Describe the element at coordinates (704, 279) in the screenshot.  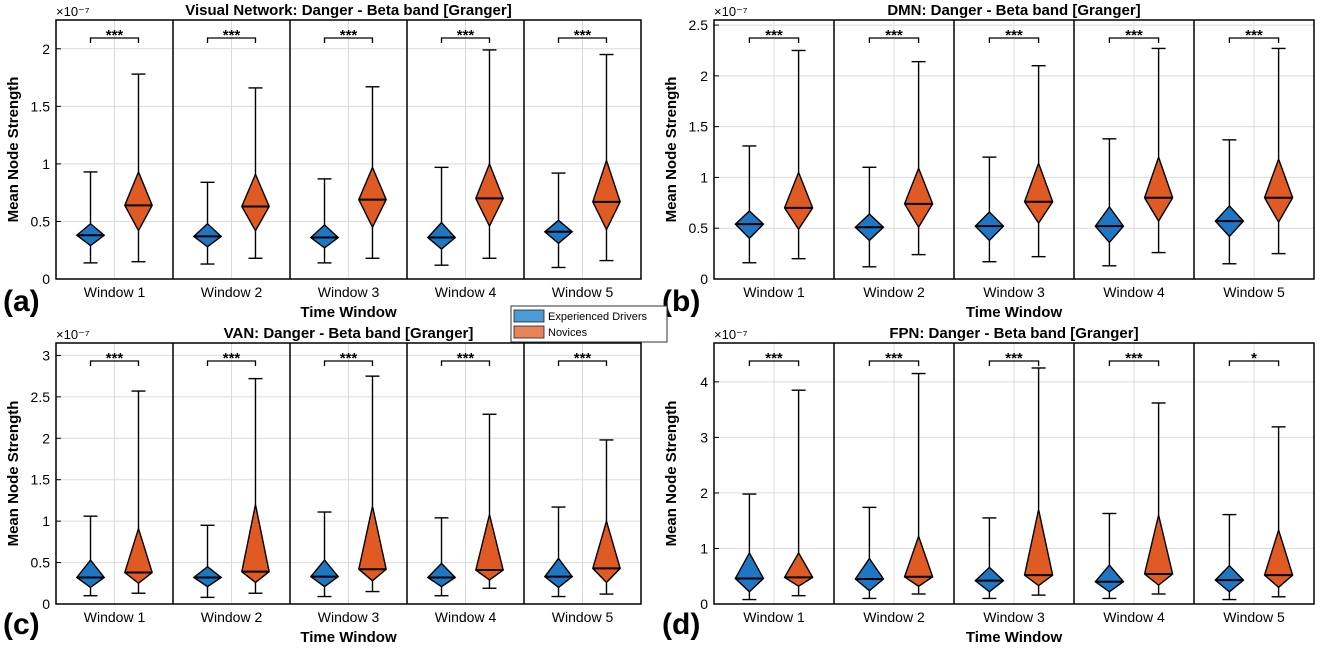
I see `y-tick-label: 0` at that location.